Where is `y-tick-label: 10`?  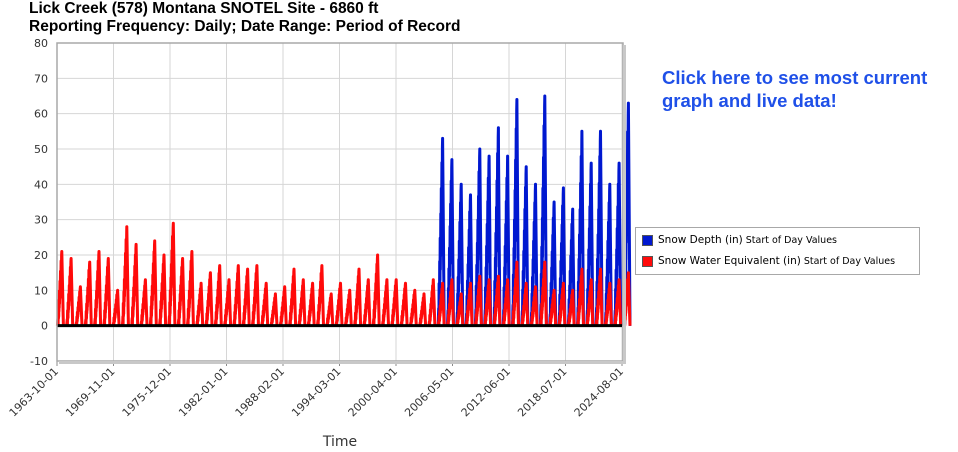
y-tick-label: 10 is located at coordinates (41, 290).